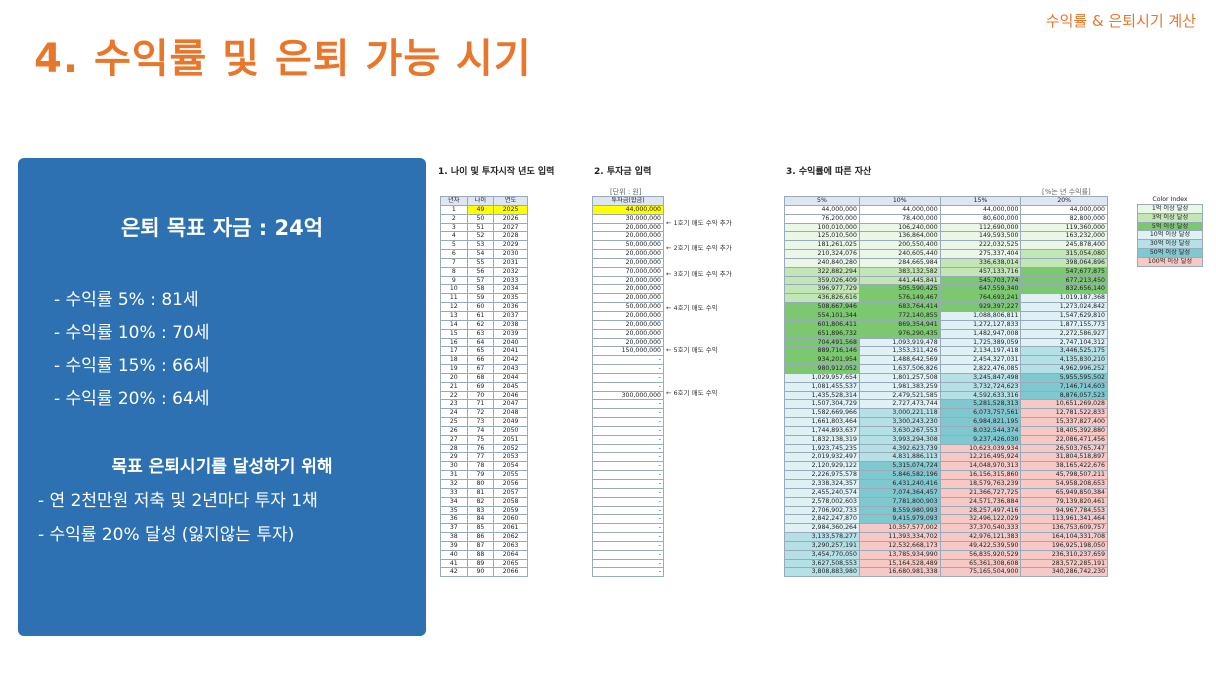 The width and height of the screenshot is (1216, 684). I want to click on table-cell: 56, so click(480, 271).